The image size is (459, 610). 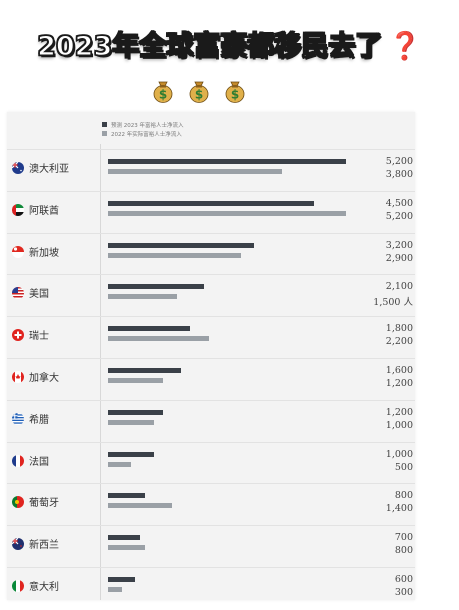 I want to click on value-label-2022: 1,500 人, so click(x=393, y=303).